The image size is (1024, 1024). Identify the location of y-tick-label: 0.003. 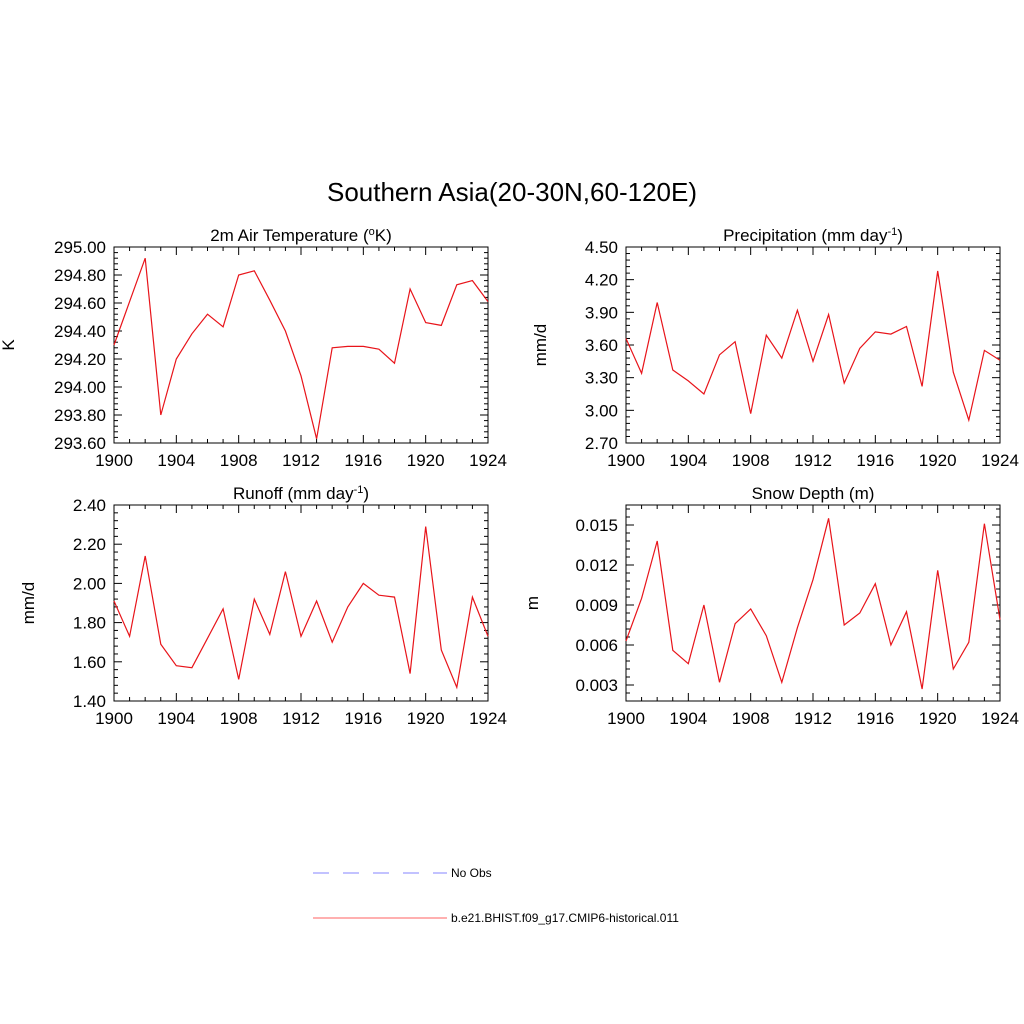
(596, 685).